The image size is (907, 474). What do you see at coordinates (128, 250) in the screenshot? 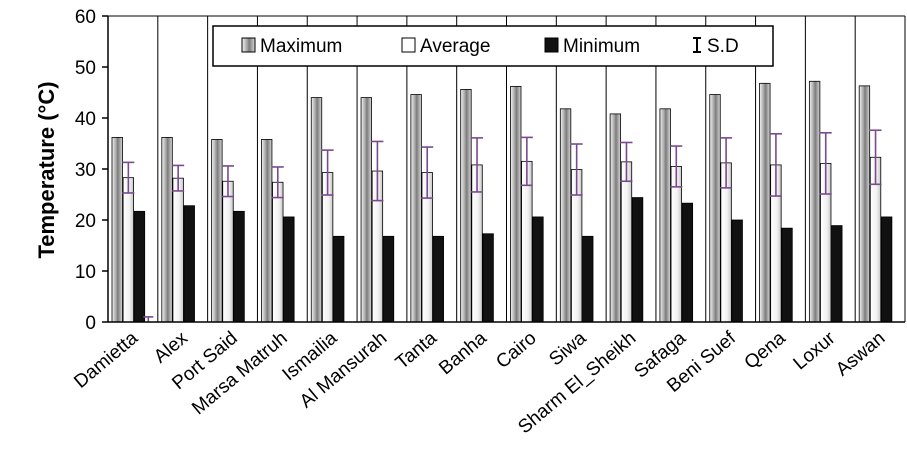
I see `bar-average-damietta` at bounding box center [128, 250].